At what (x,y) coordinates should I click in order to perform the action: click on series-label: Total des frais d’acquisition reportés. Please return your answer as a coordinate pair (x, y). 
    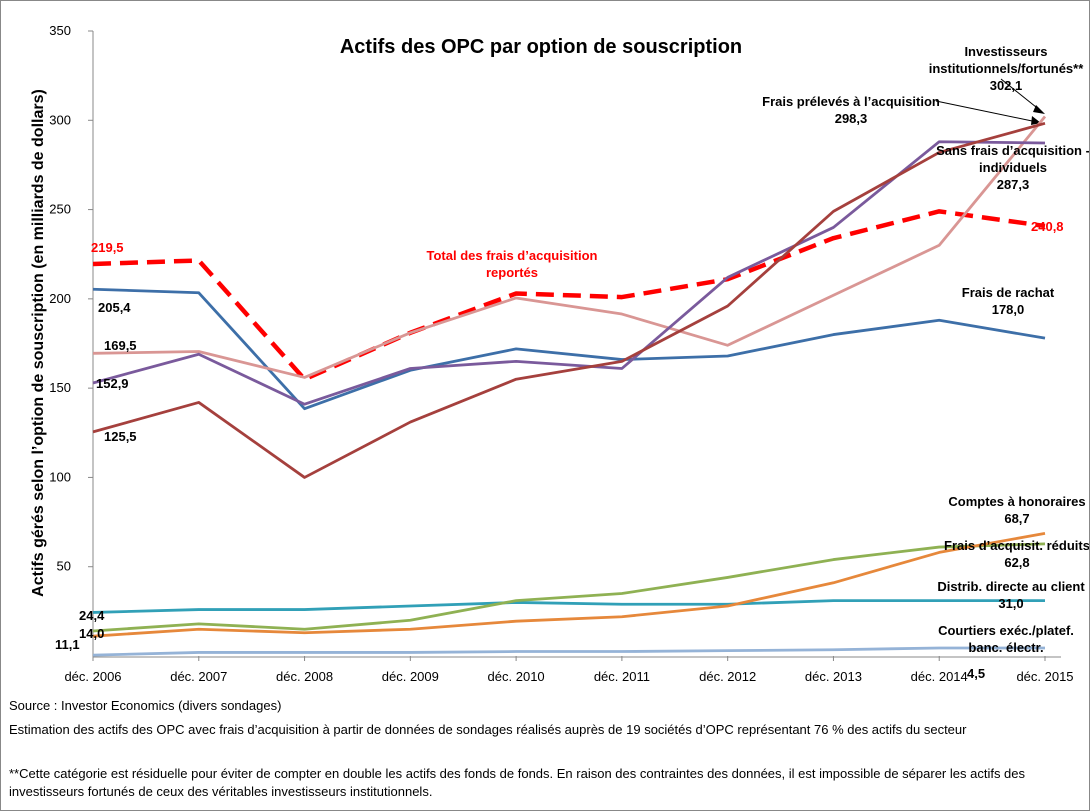
    Looking at the image, I should click on (512, 264).